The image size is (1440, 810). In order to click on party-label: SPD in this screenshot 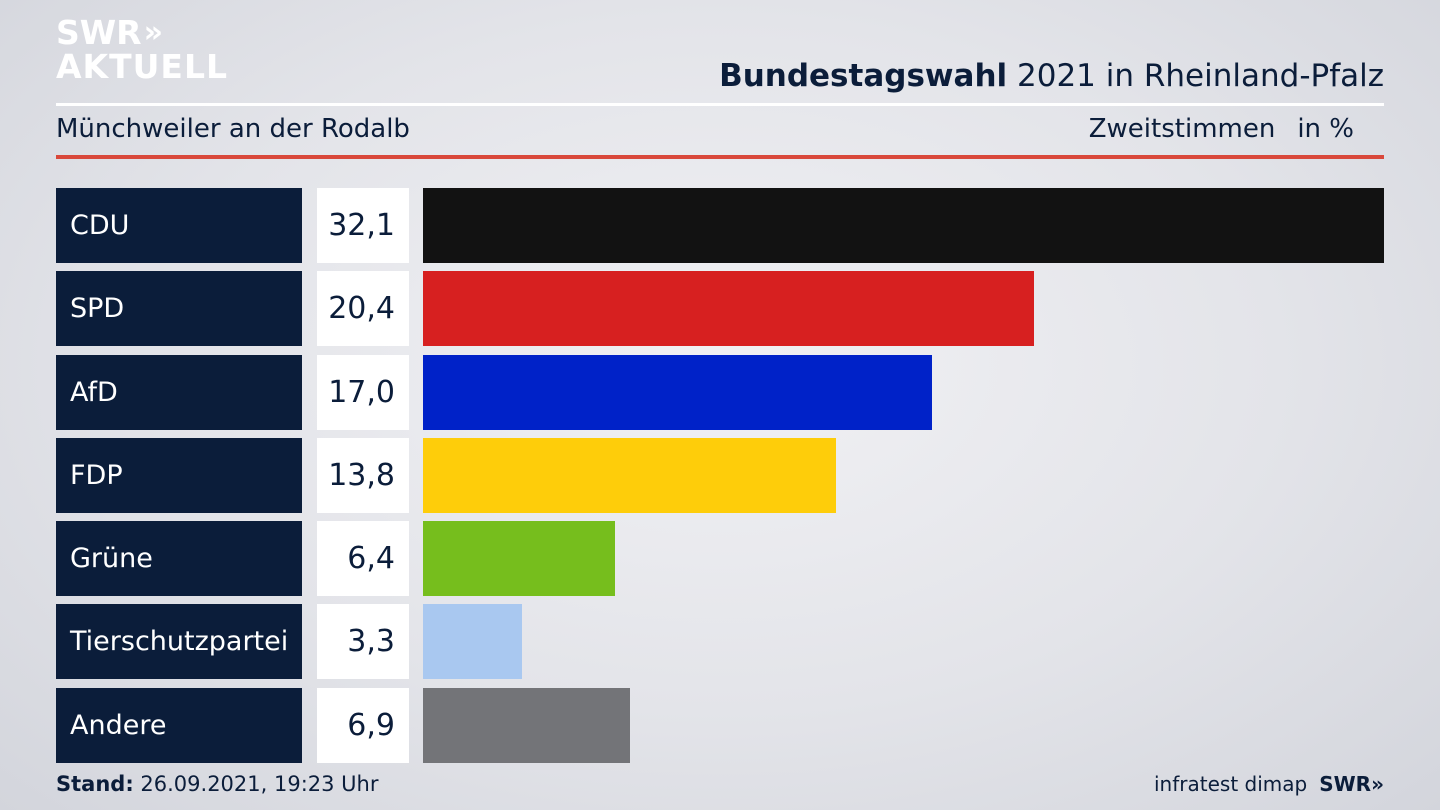, I will do `click(179, 309)`.